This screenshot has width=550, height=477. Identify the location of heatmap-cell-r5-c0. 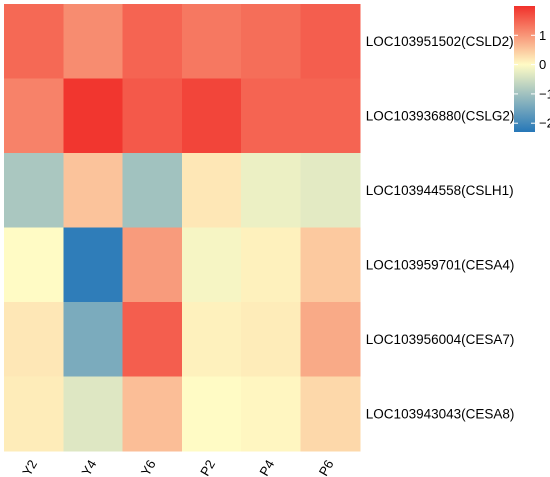
(34, 414).